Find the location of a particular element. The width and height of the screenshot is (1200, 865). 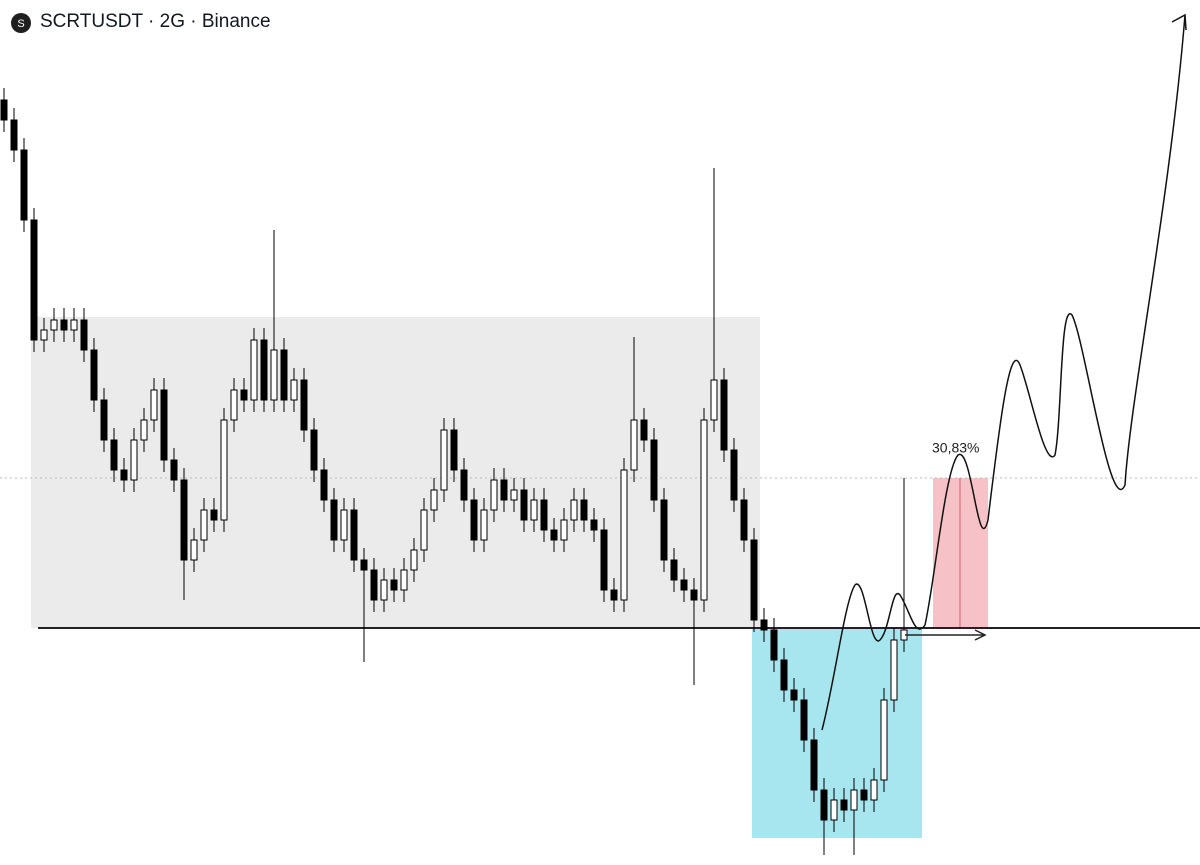

logo-glyph: S is located at coordinates (20, 24).